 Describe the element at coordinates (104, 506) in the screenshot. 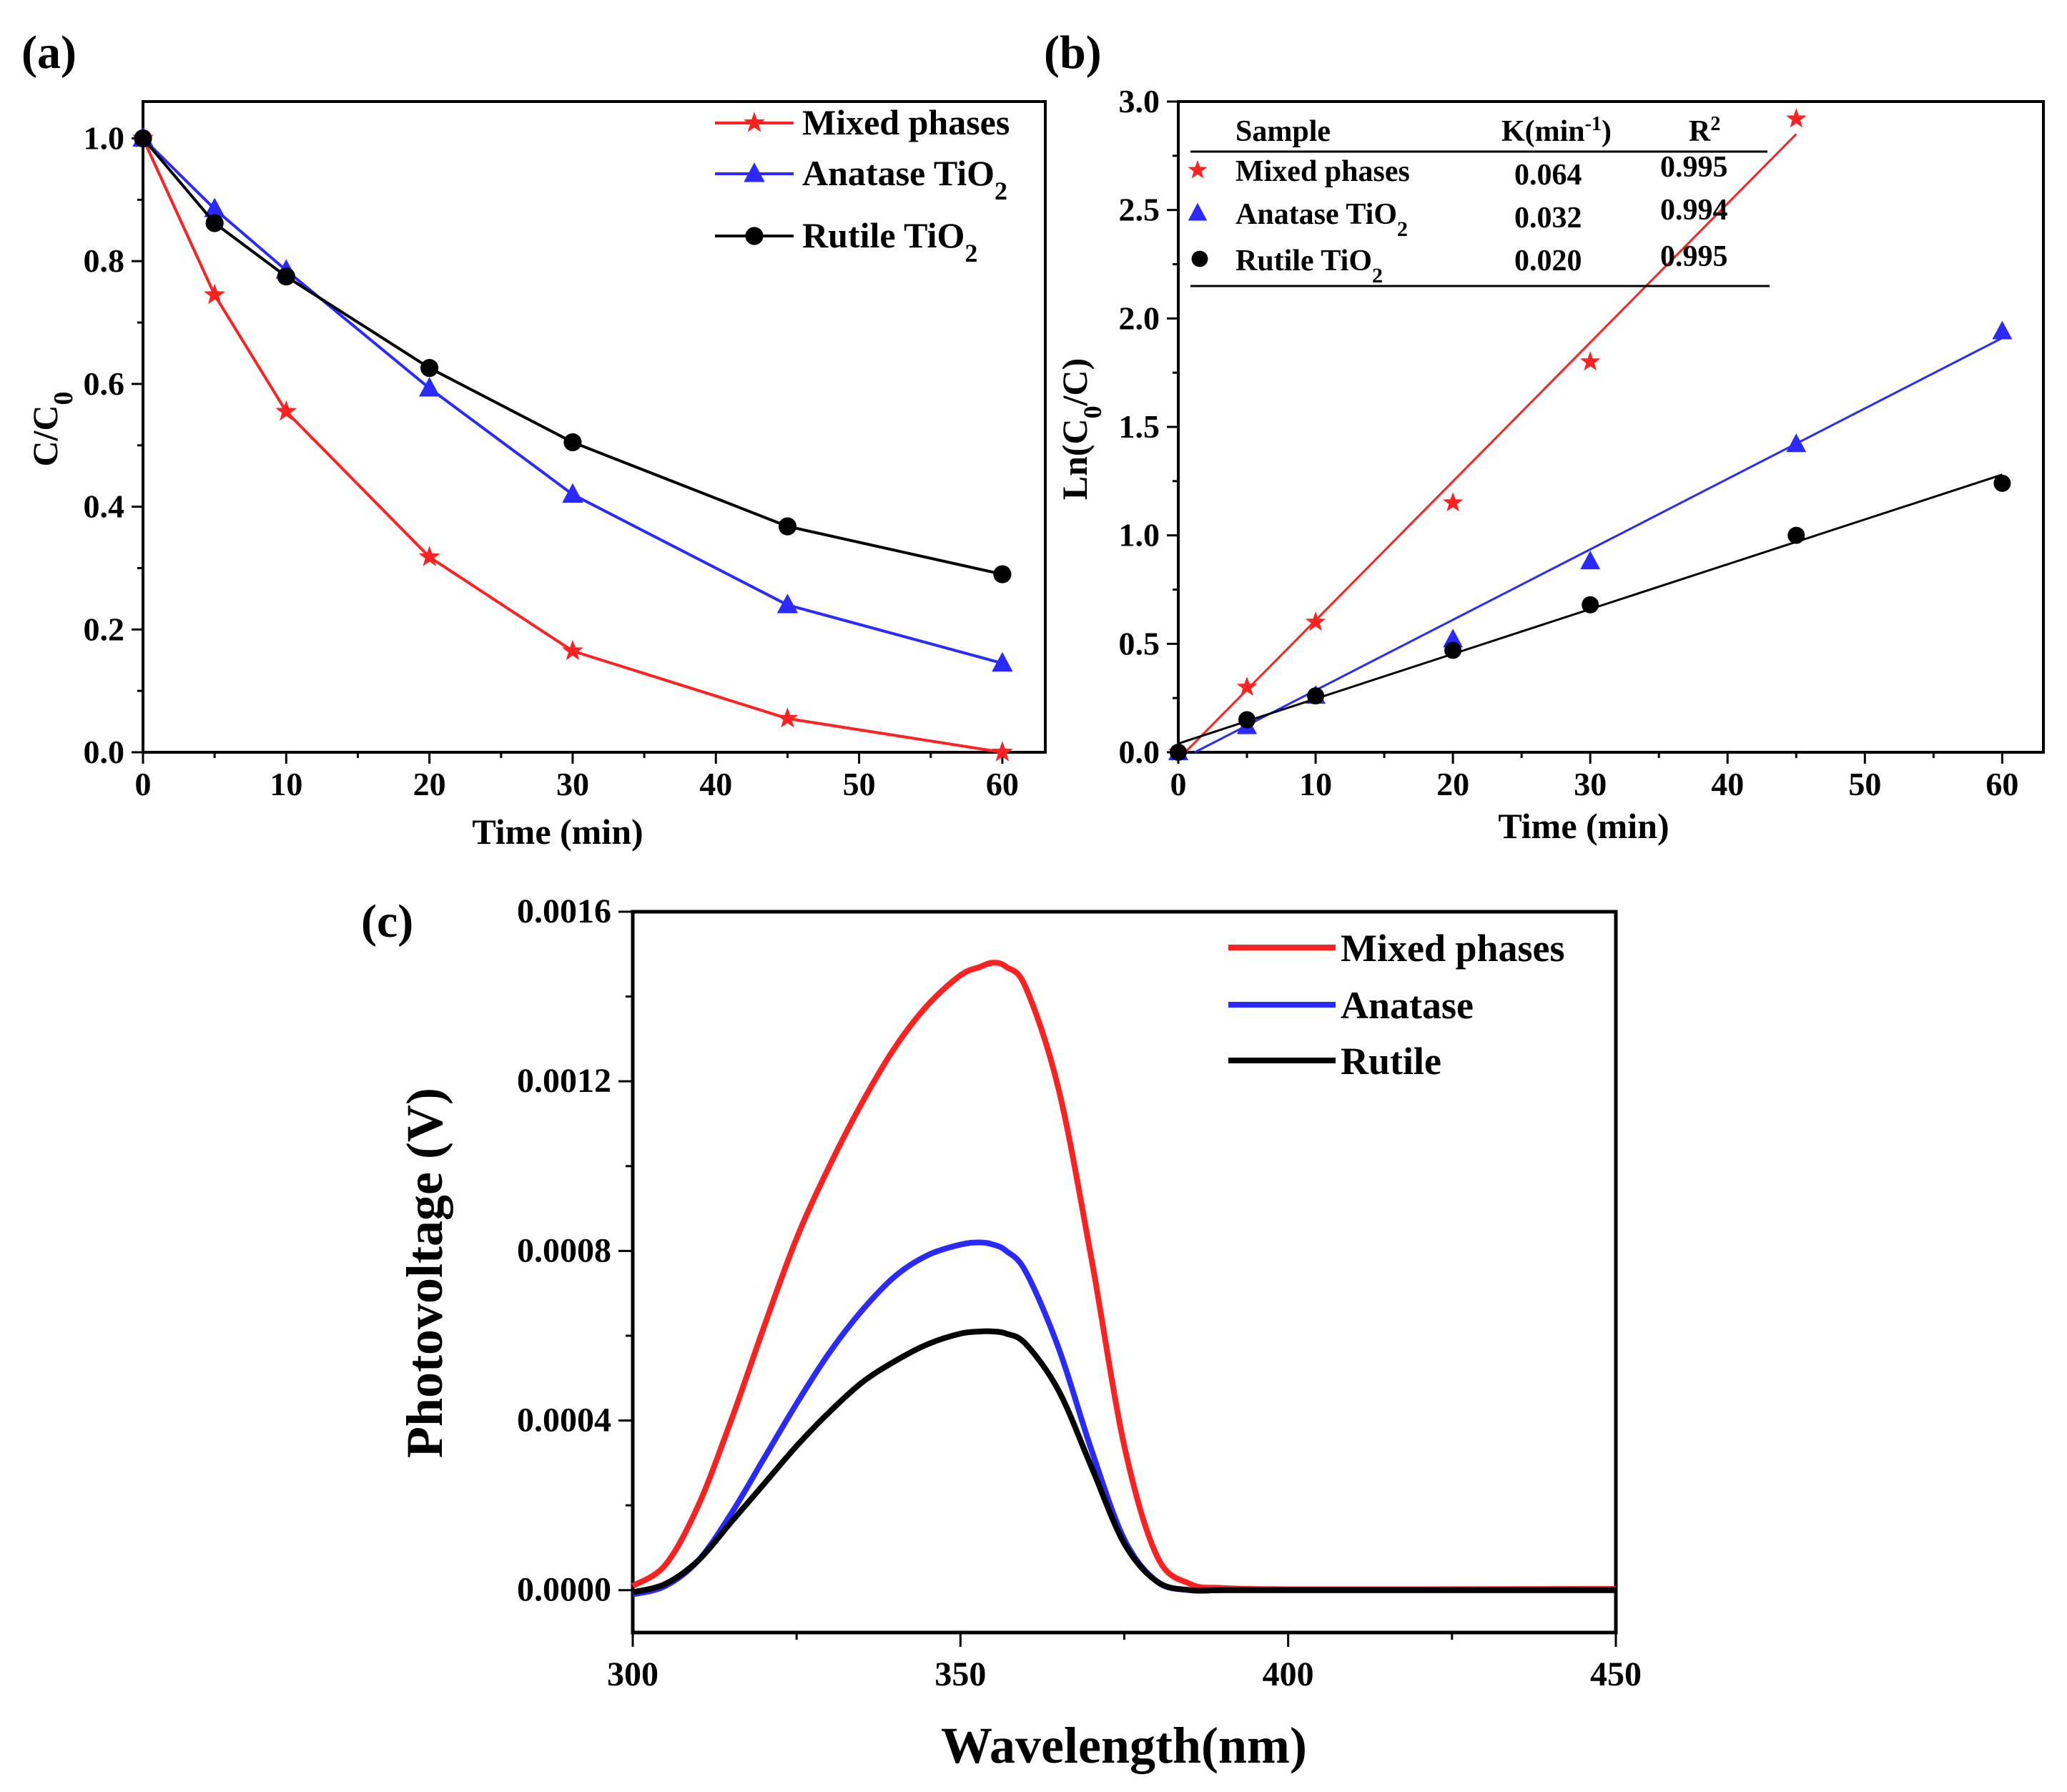

I see `y-tick-label: 0.4` at that location.